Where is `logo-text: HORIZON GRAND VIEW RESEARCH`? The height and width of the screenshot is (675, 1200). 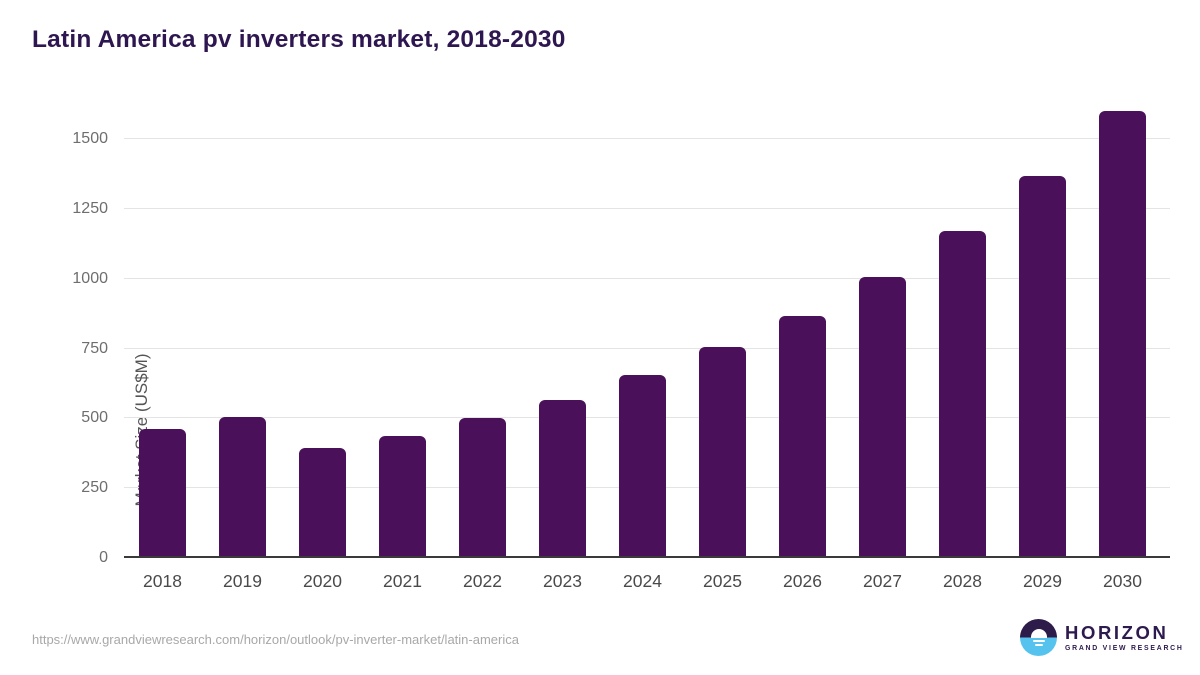
logo-text: HORIZON GRAND VIEW RESEARCH is located at coordinates (1124, 637).